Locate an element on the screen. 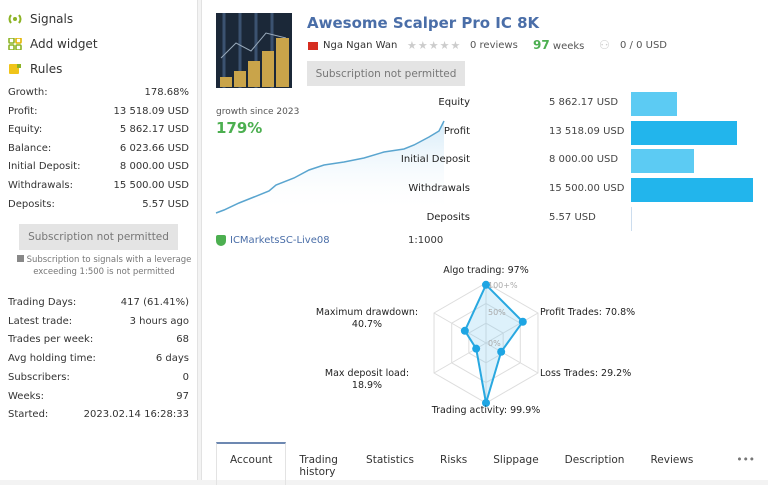 The width and height of the screenshot is (768, 485). stat-label: Trades per week: is located at coordinates (51, 340).